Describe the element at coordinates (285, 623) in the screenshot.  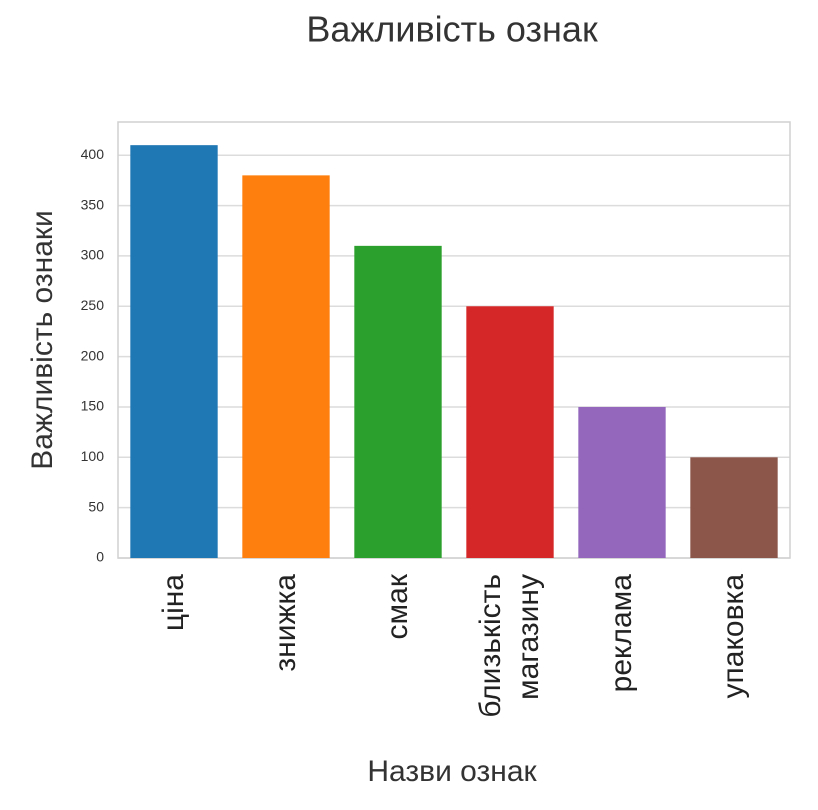
I see `x-tick-label: знижка` at that location.